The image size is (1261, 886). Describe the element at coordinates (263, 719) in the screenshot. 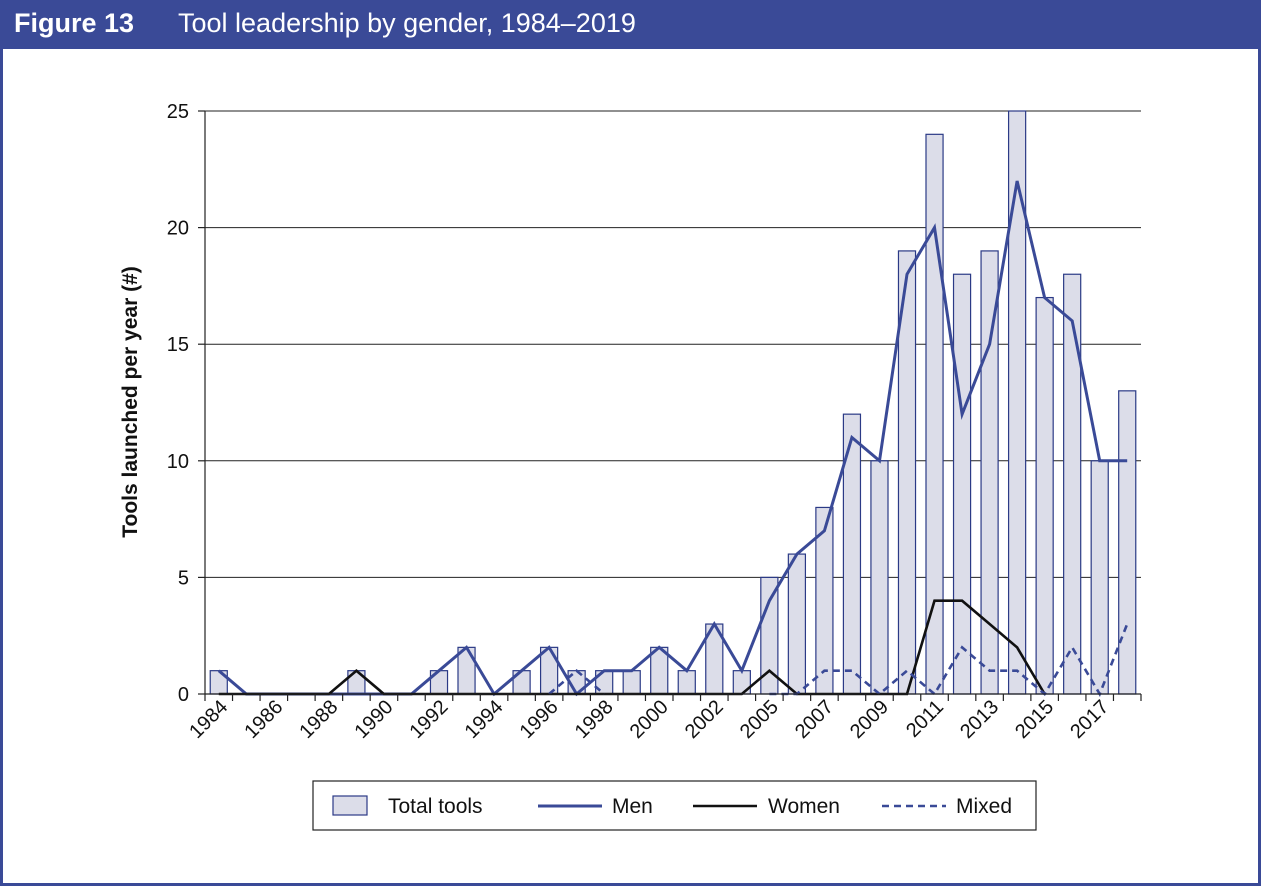

I see `x-tick-label: 1986` at that location.